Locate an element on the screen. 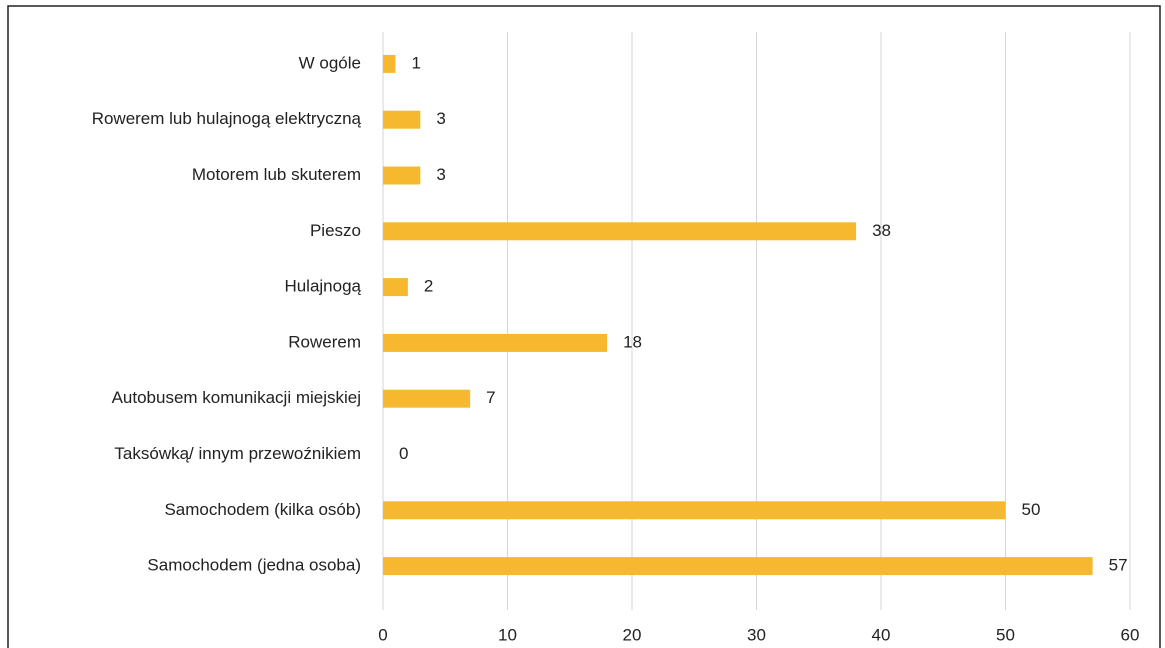 This screenshot has height=648, width=1165. x-tick-label: 10 is located at coordinates (507, 634).